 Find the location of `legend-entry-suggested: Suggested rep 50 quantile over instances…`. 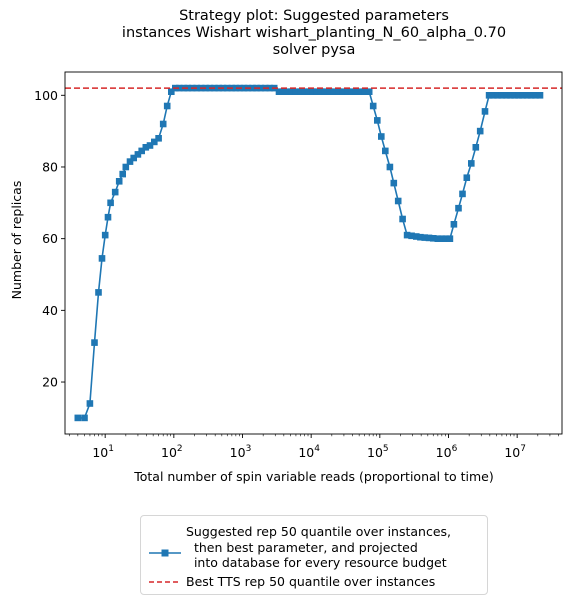

legend-entry-suggested: Suggested rep 50 quantile over instances… is located at coordinates (314, 547).